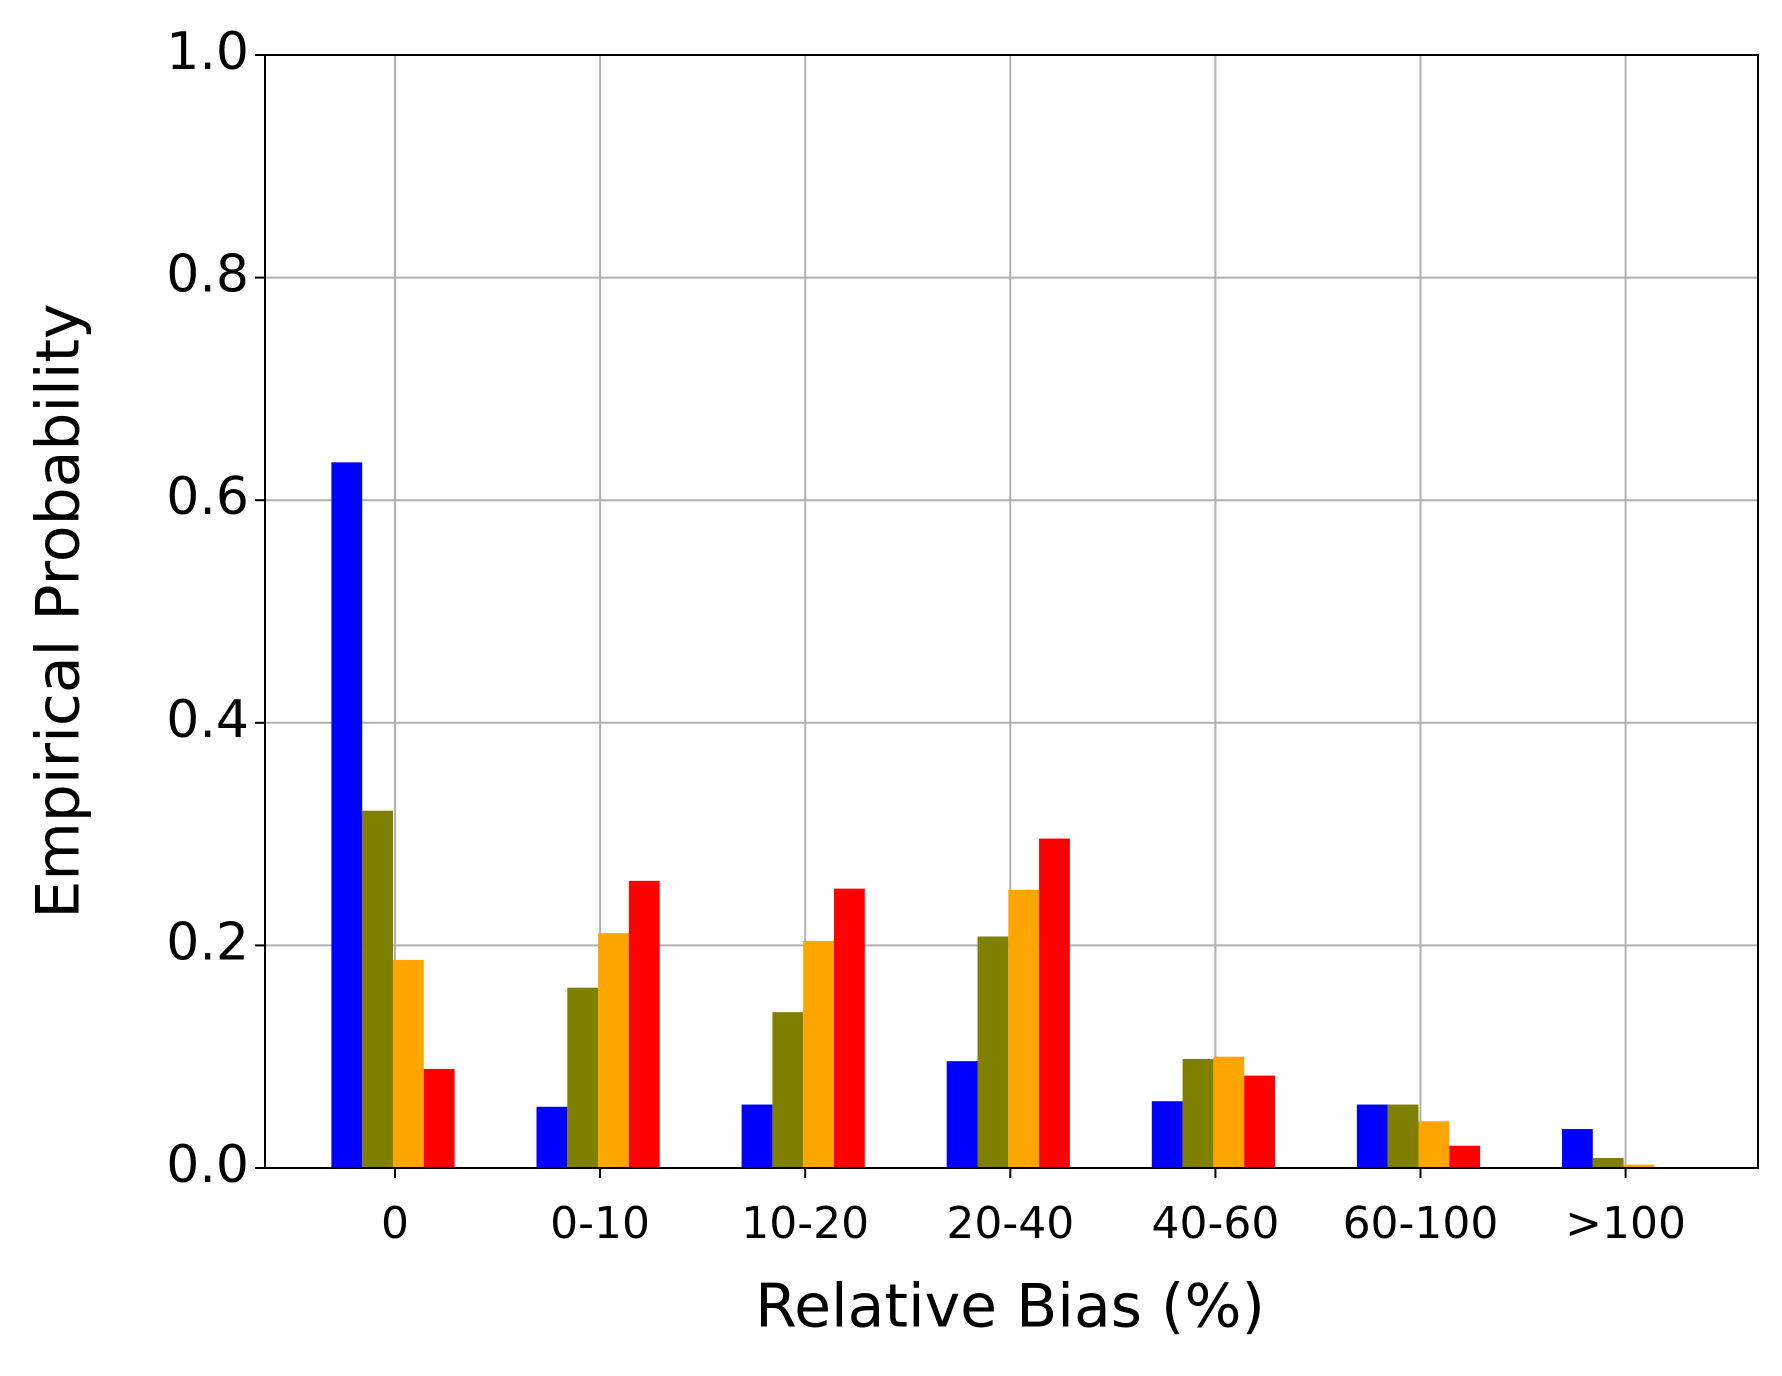 This screenshot has height=1376, width=1782. What do you see at coordinates (600, 1223) in the screenshot?
I see `x-tick-label: 0-10` at bounding box center [600, 1223].